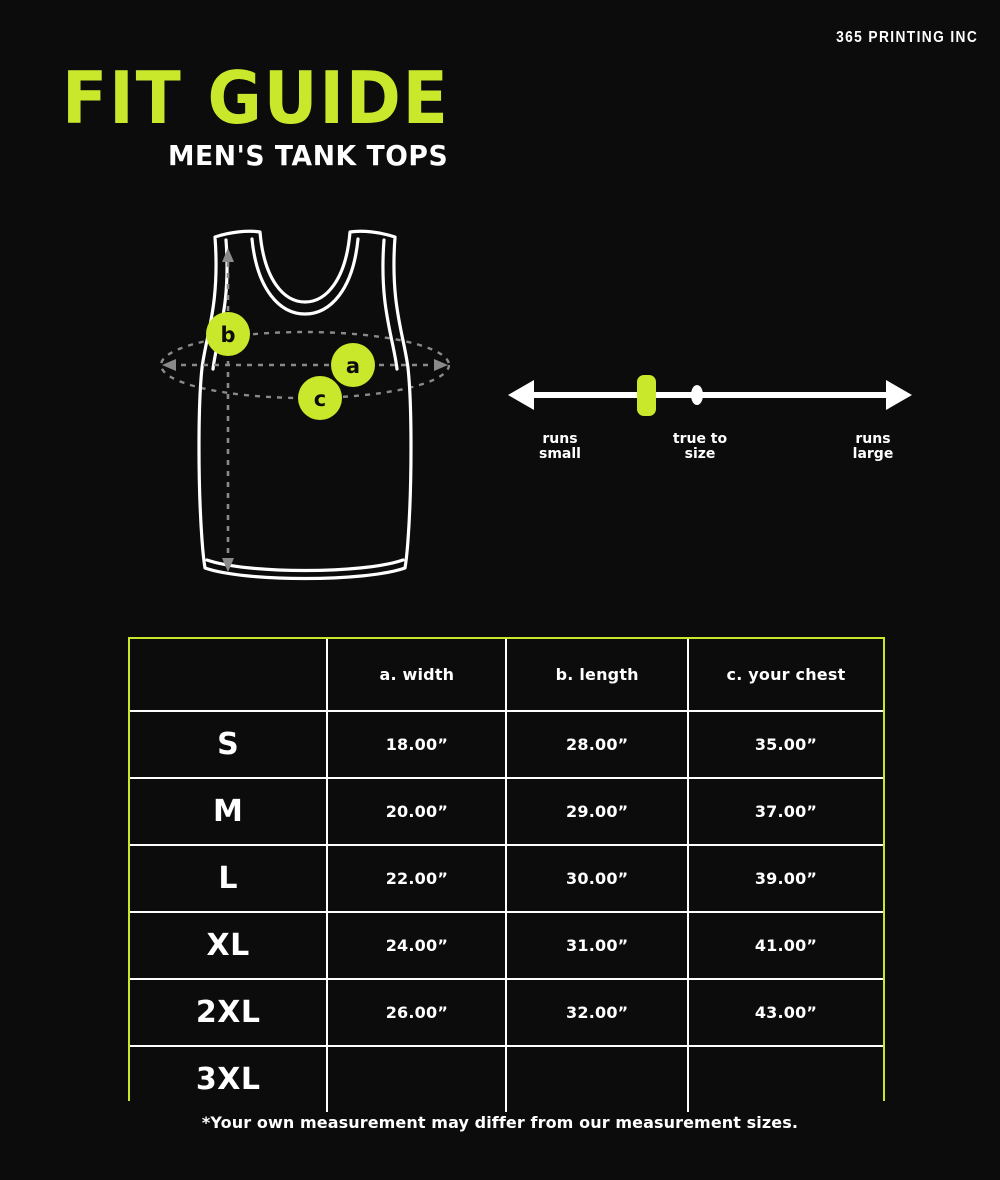 The image size is (1000, 1180). I want to click on fit-scale-arrow-right, so click(899, 395).